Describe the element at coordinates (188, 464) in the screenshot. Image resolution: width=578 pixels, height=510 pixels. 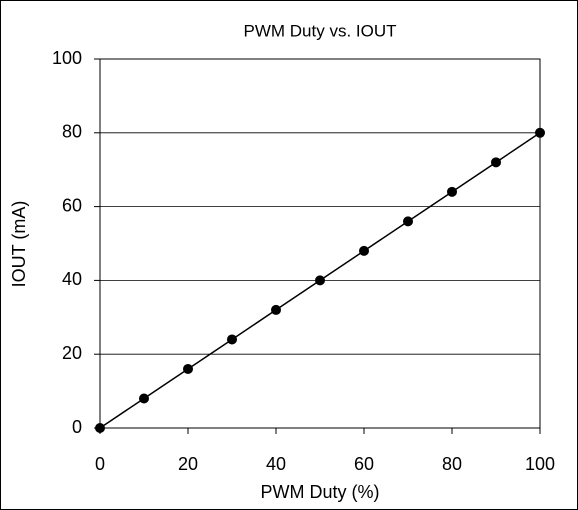
I see `x-tick-label: 20` at that location.